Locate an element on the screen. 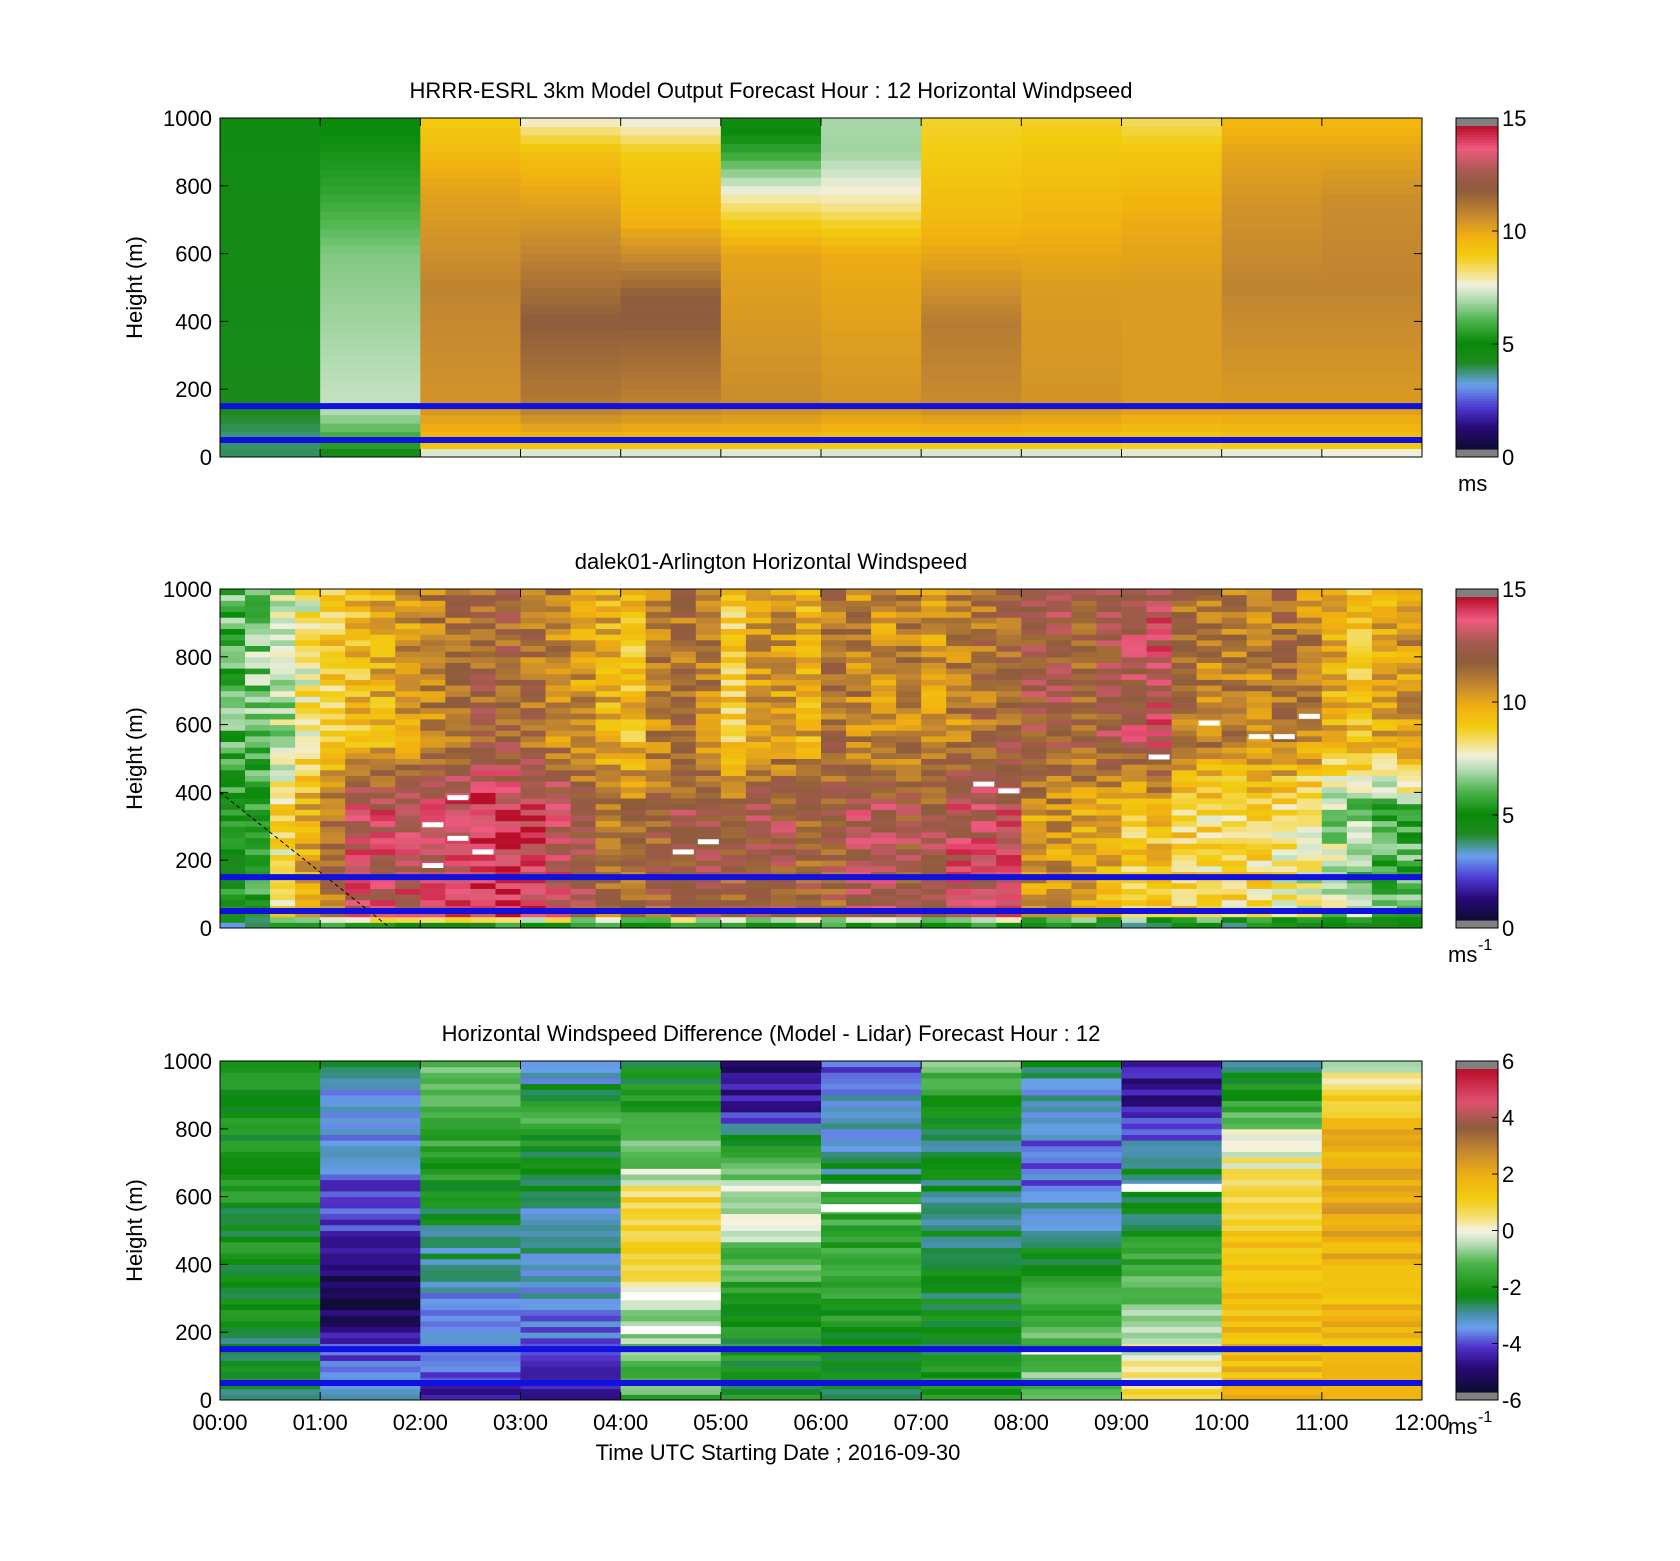 This screenshot has width=1680, height=1561. panel-2-title: dalek01-Arlington Horizontal Windspeed is located at coordinates (771, 561).